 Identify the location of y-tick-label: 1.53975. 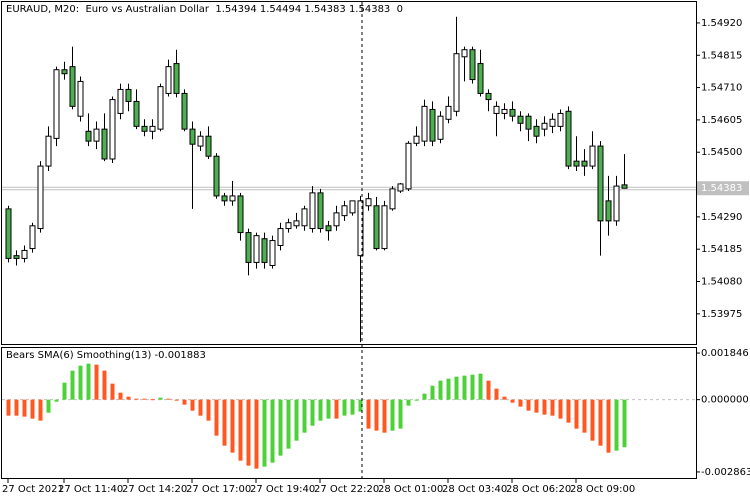
(721, 314).